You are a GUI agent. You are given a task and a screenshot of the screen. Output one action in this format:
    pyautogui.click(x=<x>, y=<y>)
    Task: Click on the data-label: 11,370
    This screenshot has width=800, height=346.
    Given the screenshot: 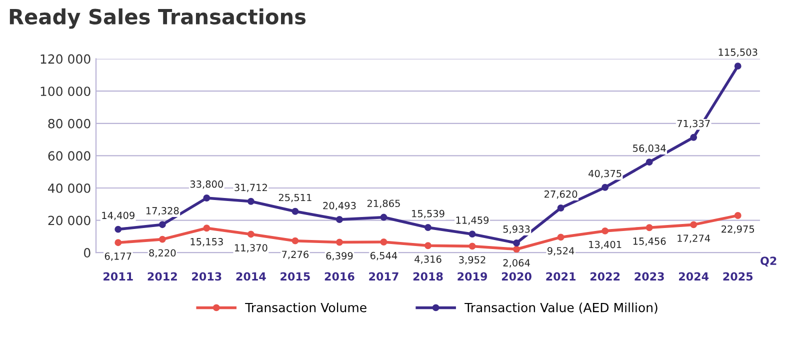 What is the action you would take?
    pyautogui.click(x=251, y=248)
    